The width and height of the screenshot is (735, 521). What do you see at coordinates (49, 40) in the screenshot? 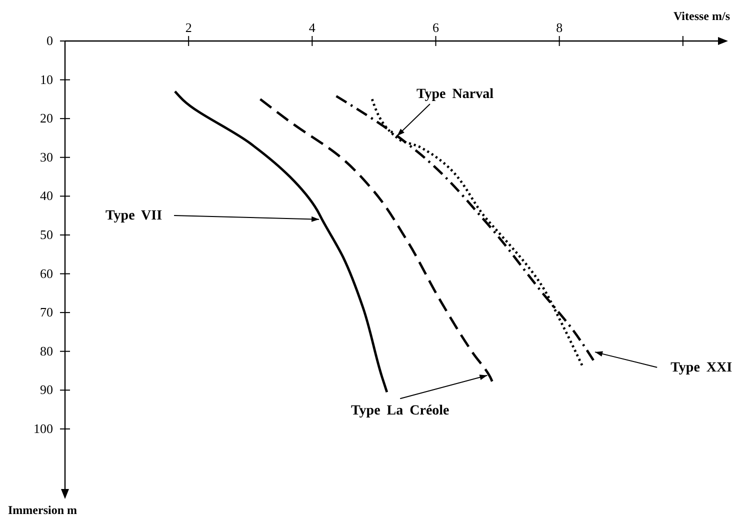
I see `y-tick-label: 0` at bounding box center [49, 40].